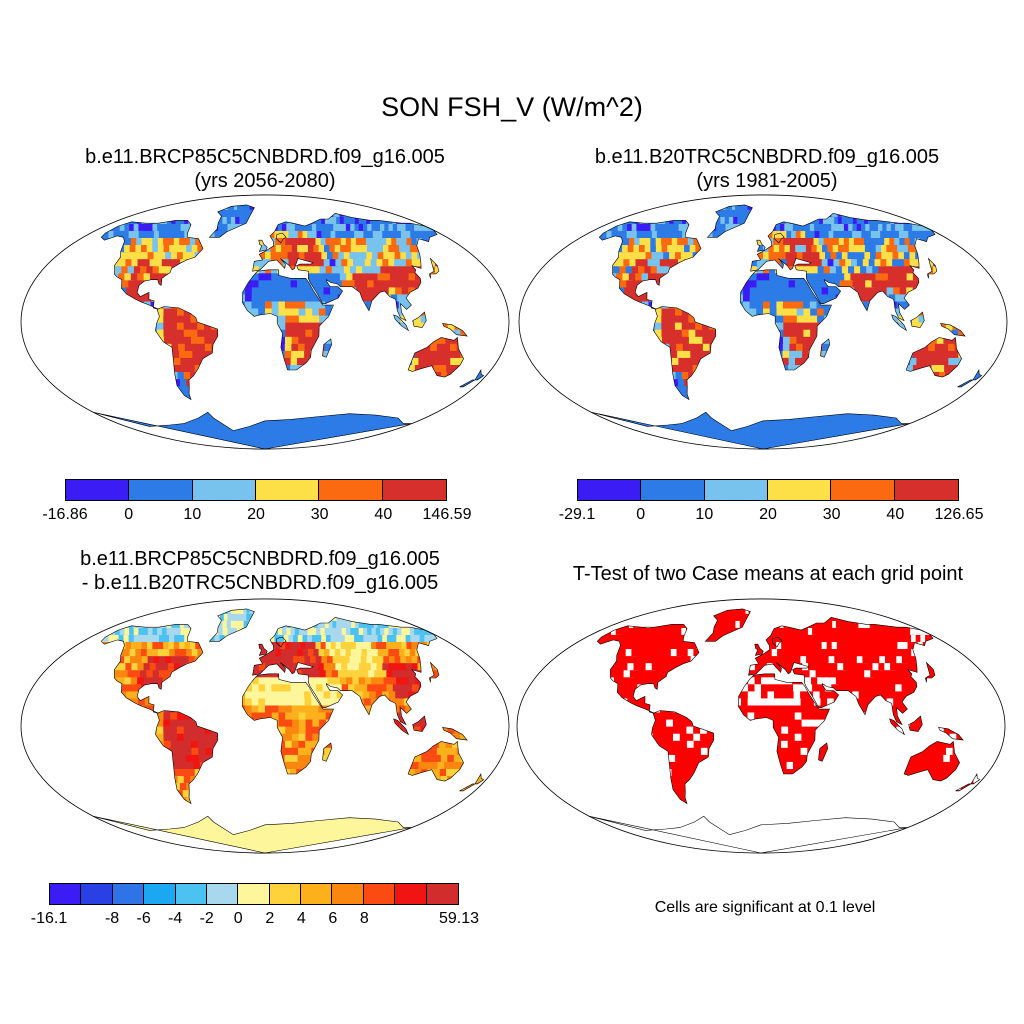 The width and height of the screenshot is (1024, 1024). I want to click on colorbar-historical-labels: -29.1 0 10 20 30 40 126.65, so click(771, 516).